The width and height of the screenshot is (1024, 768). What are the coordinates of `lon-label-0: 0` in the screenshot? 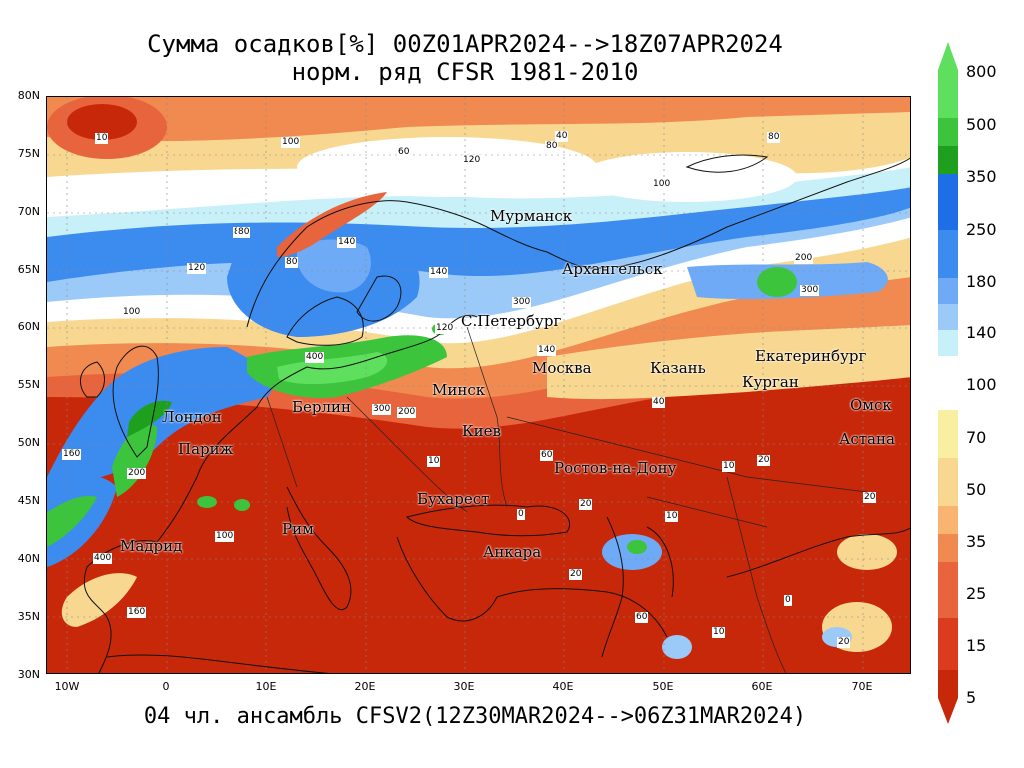 It's located at (166, 686).